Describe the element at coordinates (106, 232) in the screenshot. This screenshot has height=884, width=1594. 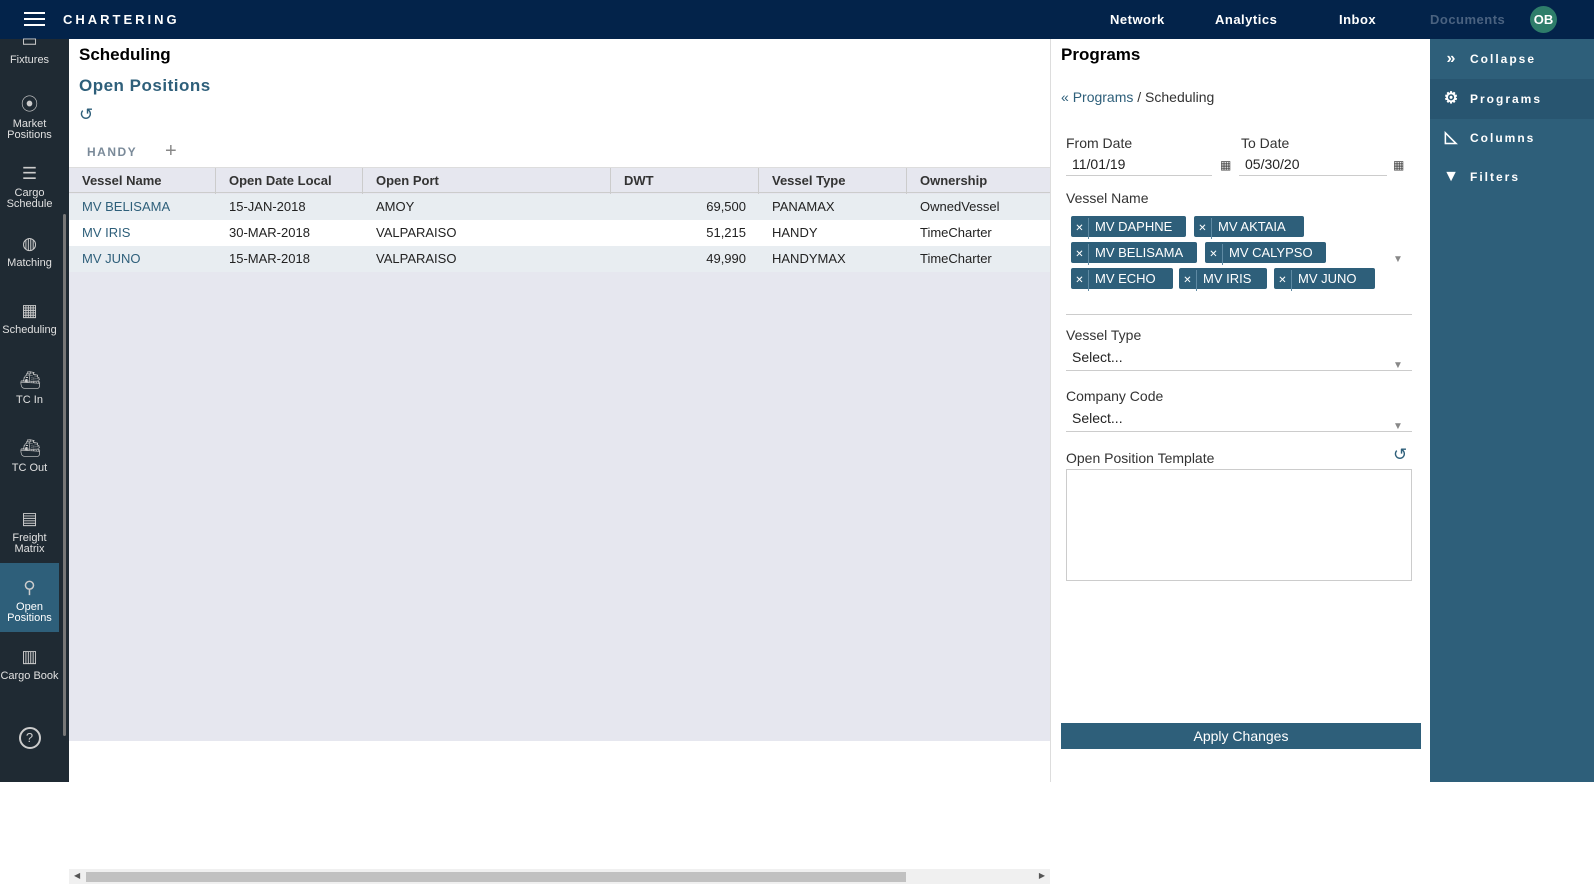
I see `table-cell: MV IRIS` at that location.